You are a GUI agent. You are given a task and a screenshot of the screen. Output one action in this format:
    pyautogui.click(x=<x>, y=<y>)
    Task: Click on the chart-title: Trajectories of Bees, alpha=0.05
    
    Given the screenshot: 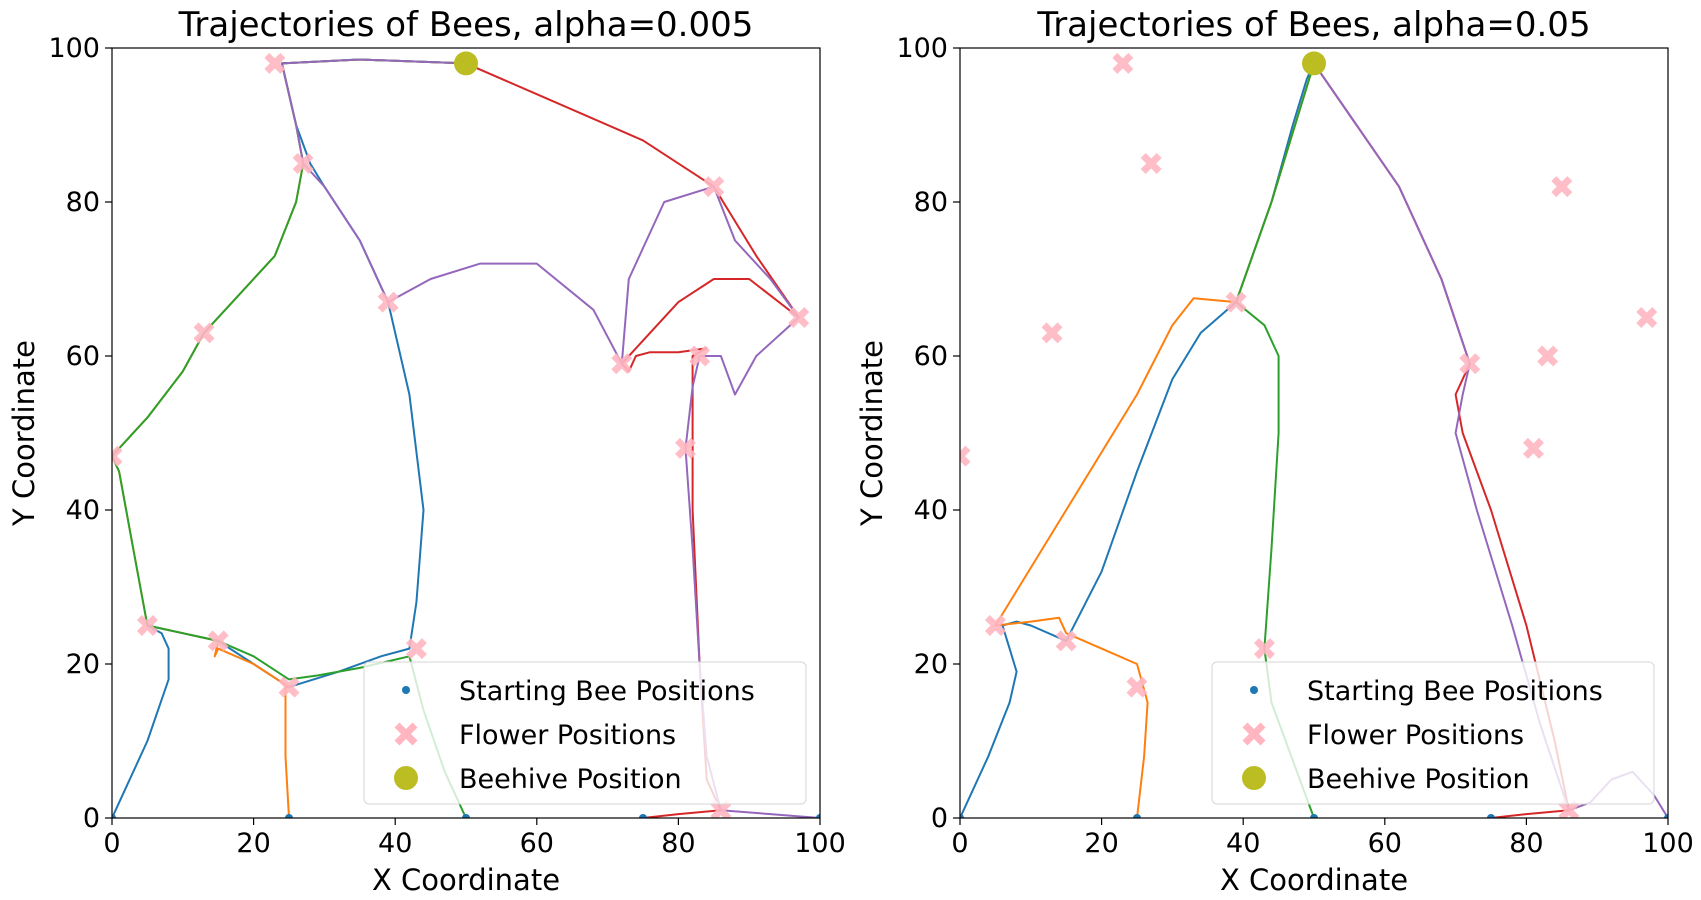 What is the action you would take?
    pyautogui.click(x=1313, y=25)
    